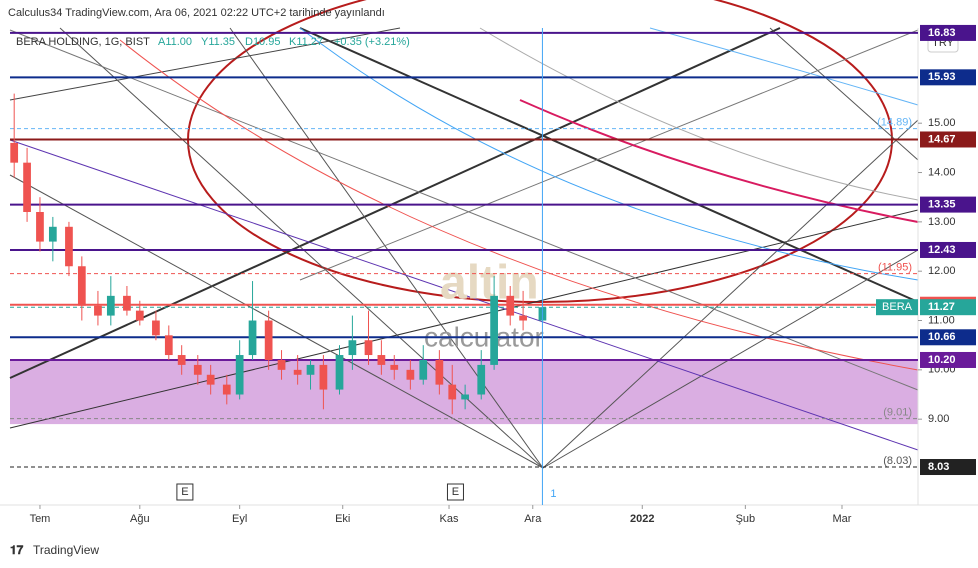 The height and width of the screenshot is (568, 978). I want to click on price-label: 12.43, so click(942, 250).